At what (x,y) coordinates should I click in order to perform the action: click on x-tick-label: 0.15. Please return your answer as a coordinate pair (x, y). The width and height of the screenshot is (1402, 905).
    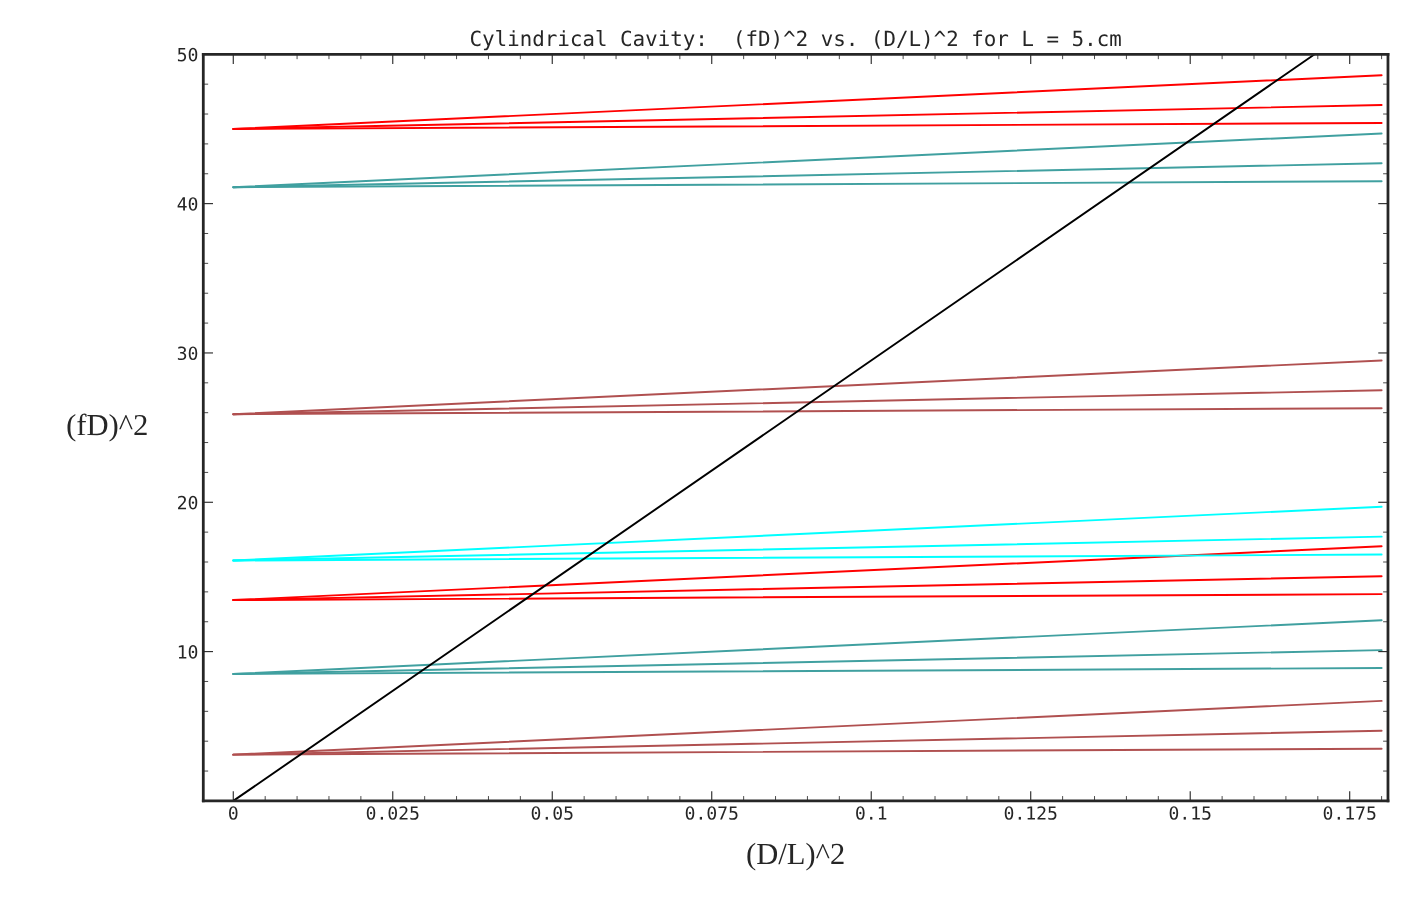
    Looking at the image, I should click on (1190, 813).